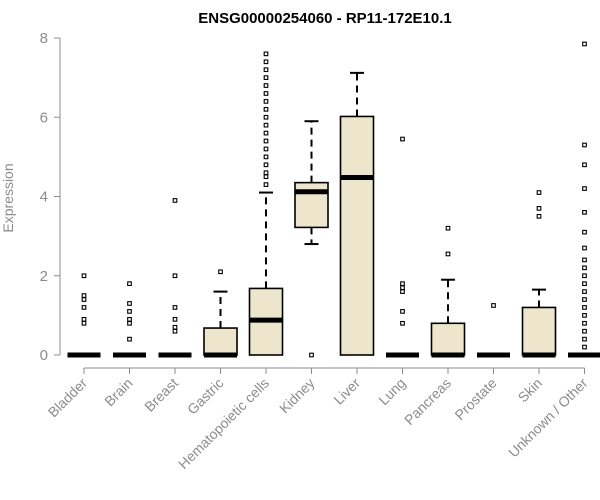  What do you see at coordinates (530, 390) in the screenshot?
I see `x-tick-label: Skin` at bounding box center [530, 390].